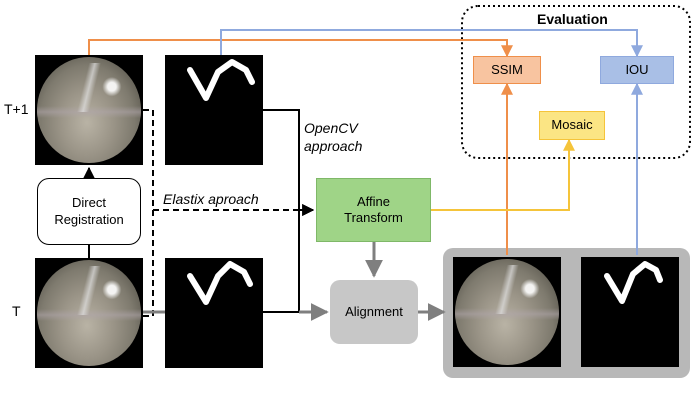 Image resolution: width=699 pixels, height=412 pixels. Describe the element at coordinates (507, 70) in the screenshot. I see `ssim-box: SSIM` at that location.